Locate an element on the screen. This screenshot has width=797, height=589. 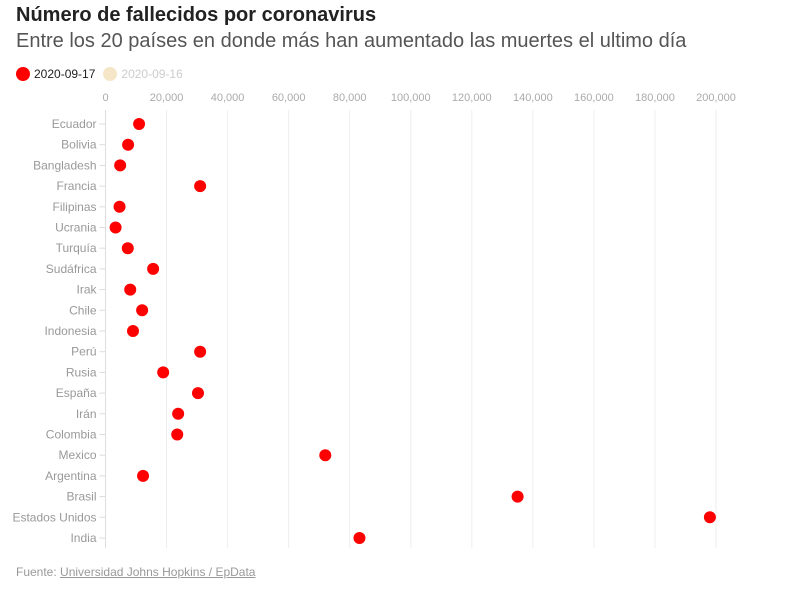
y-tick-label: España is located at coordinates (76, 393).